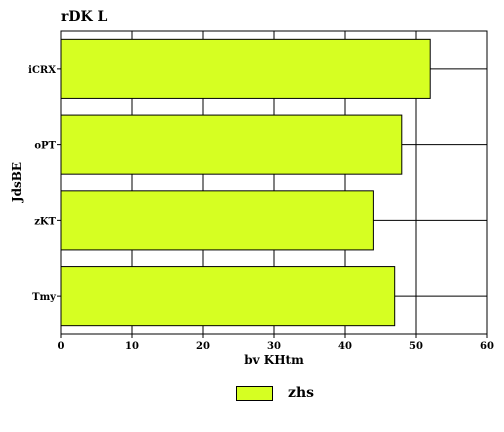 The image size is (504, 432). What do you see at coordinates (42, 70) in the screenshot?
I see `y-tick-label: iCRX` at bounding box center [42, 70].